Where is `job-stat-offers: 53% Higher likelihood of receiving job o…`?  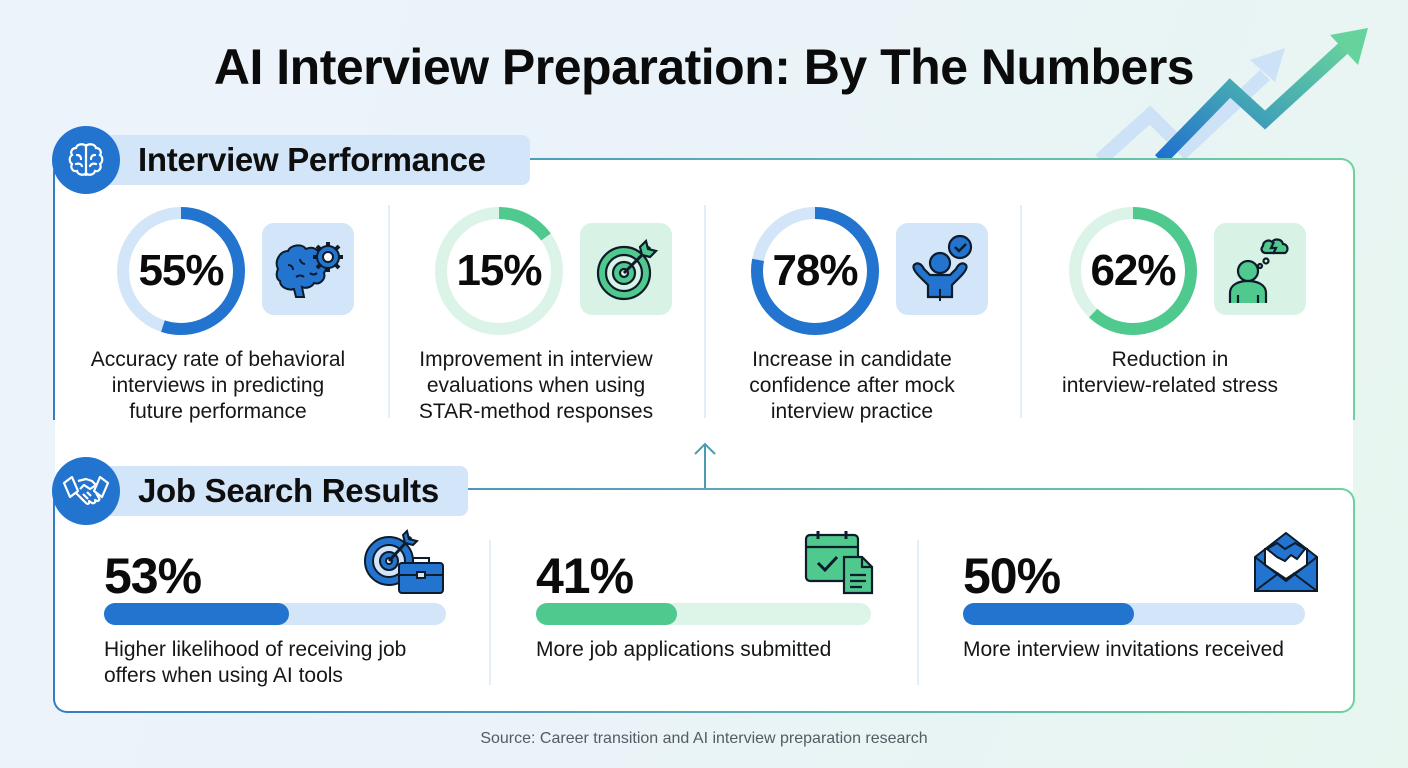 job-stat-offers: 53% Higher likelihood of receiving job o… is located at coordinates (276, 608).